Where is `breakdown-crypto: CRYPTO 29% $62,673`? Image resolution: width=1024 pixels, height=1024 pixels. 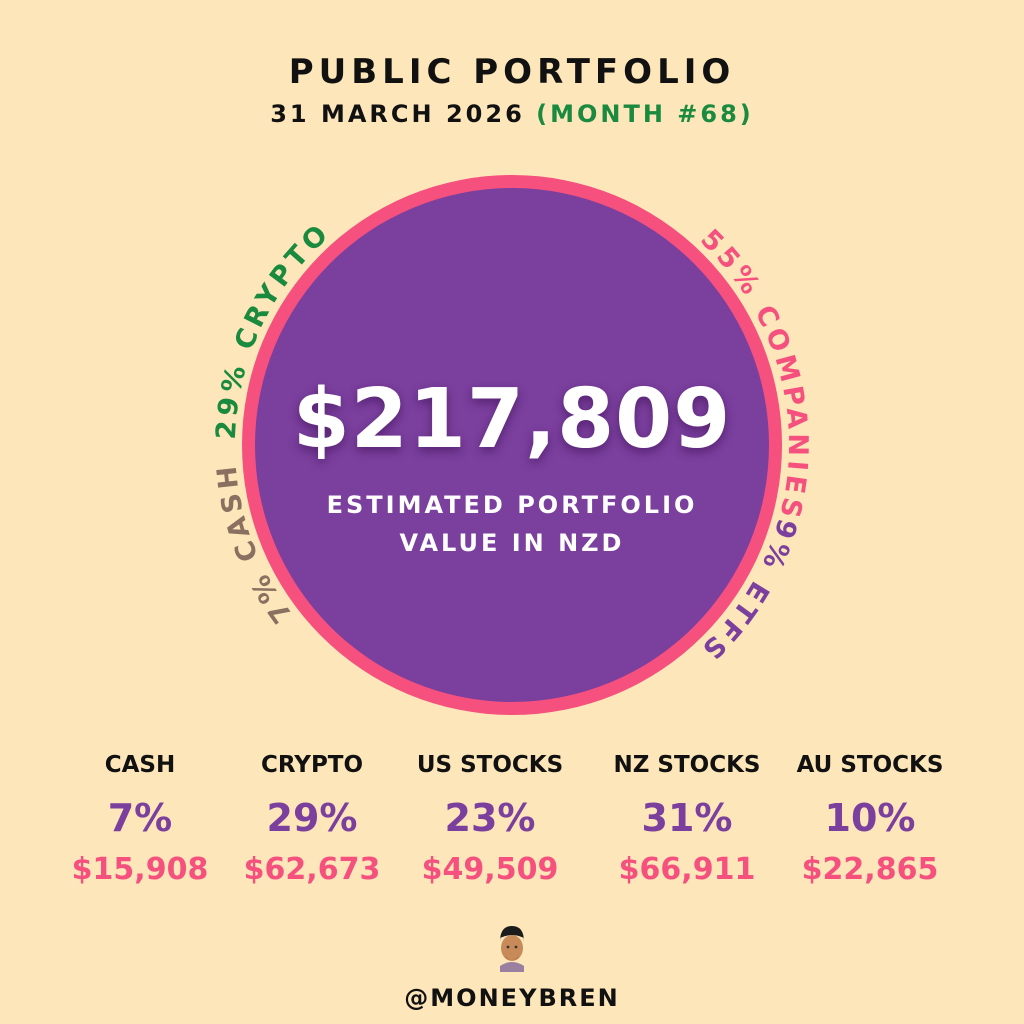
breakdown-crypto: CRYPTO 29% $62,673 is located at coordinates (312, 819).